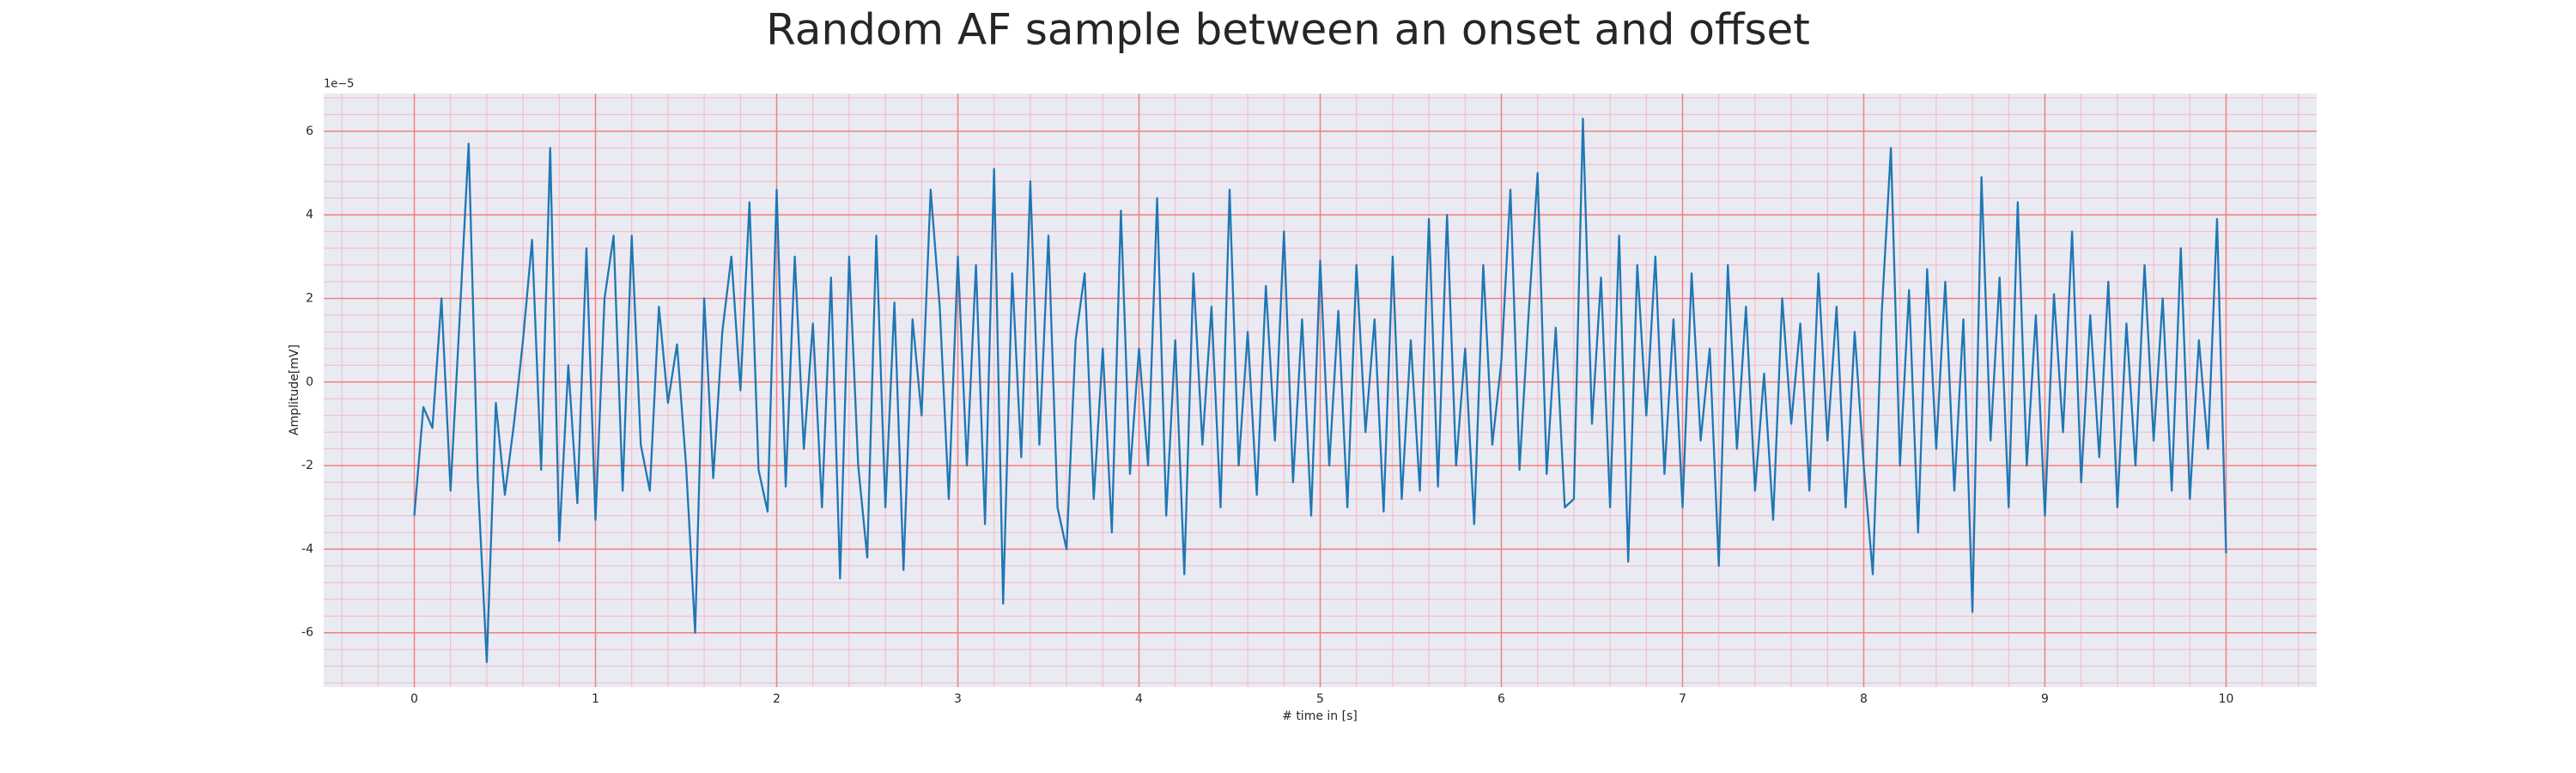 The width and height of the screenshot is (2576, 773). I want to click on x-tick-label: 6, so click(1502, 699).